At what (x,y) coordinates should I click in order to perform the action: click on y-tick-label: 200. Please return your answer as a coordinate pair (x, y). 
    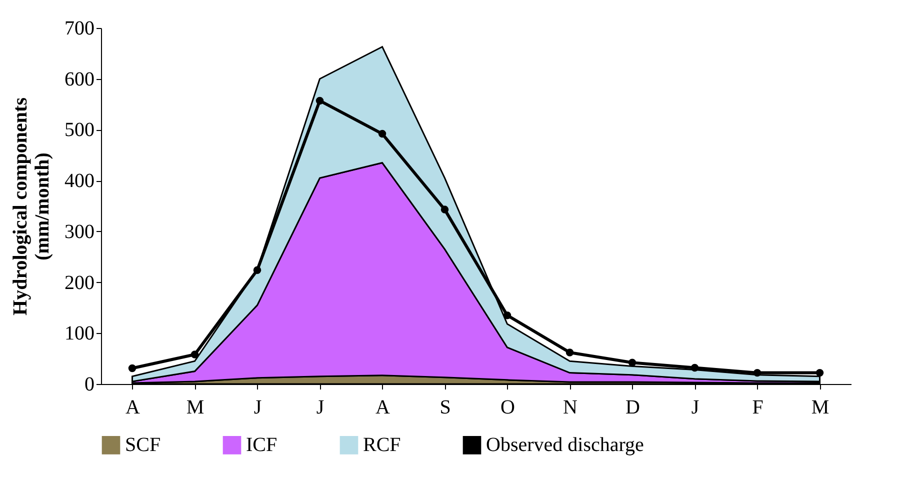
    Looking at the image, I should click on (79, 283).